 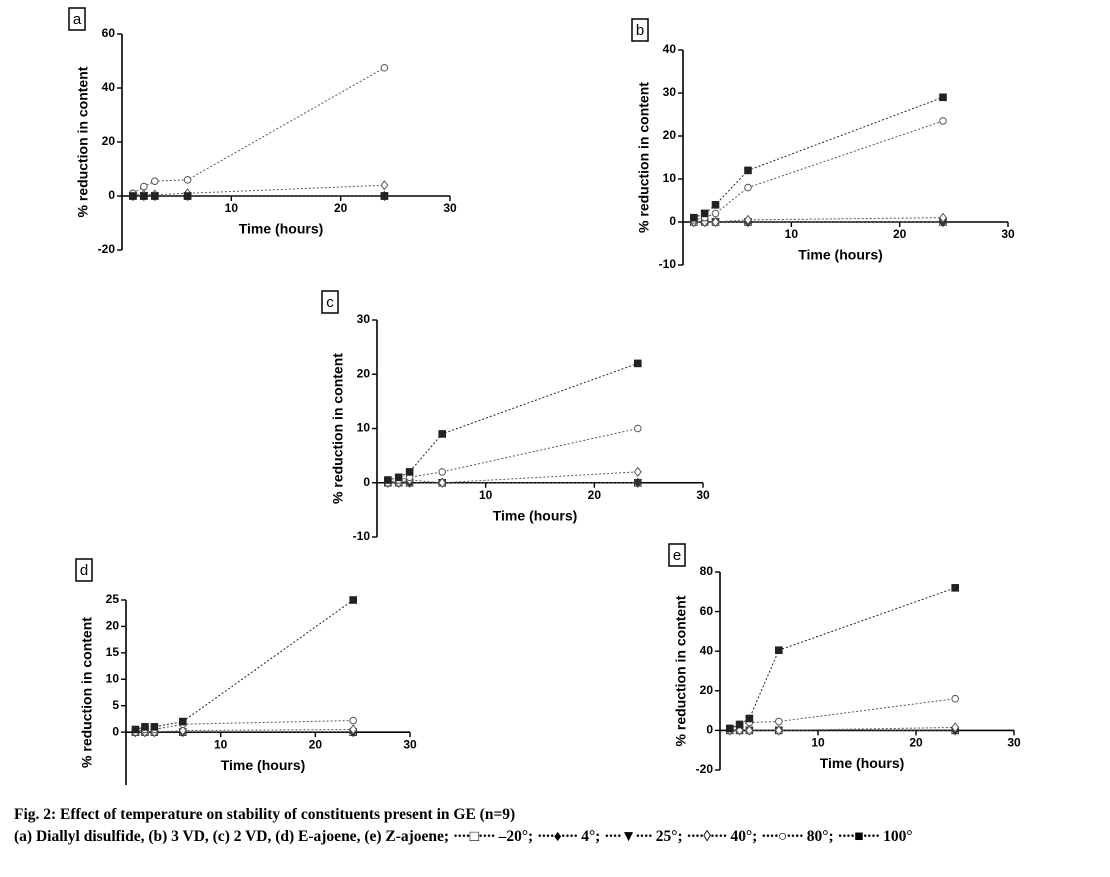 I want to click on legend-item: ····○···· 80°;, so click(x=795, y=836).